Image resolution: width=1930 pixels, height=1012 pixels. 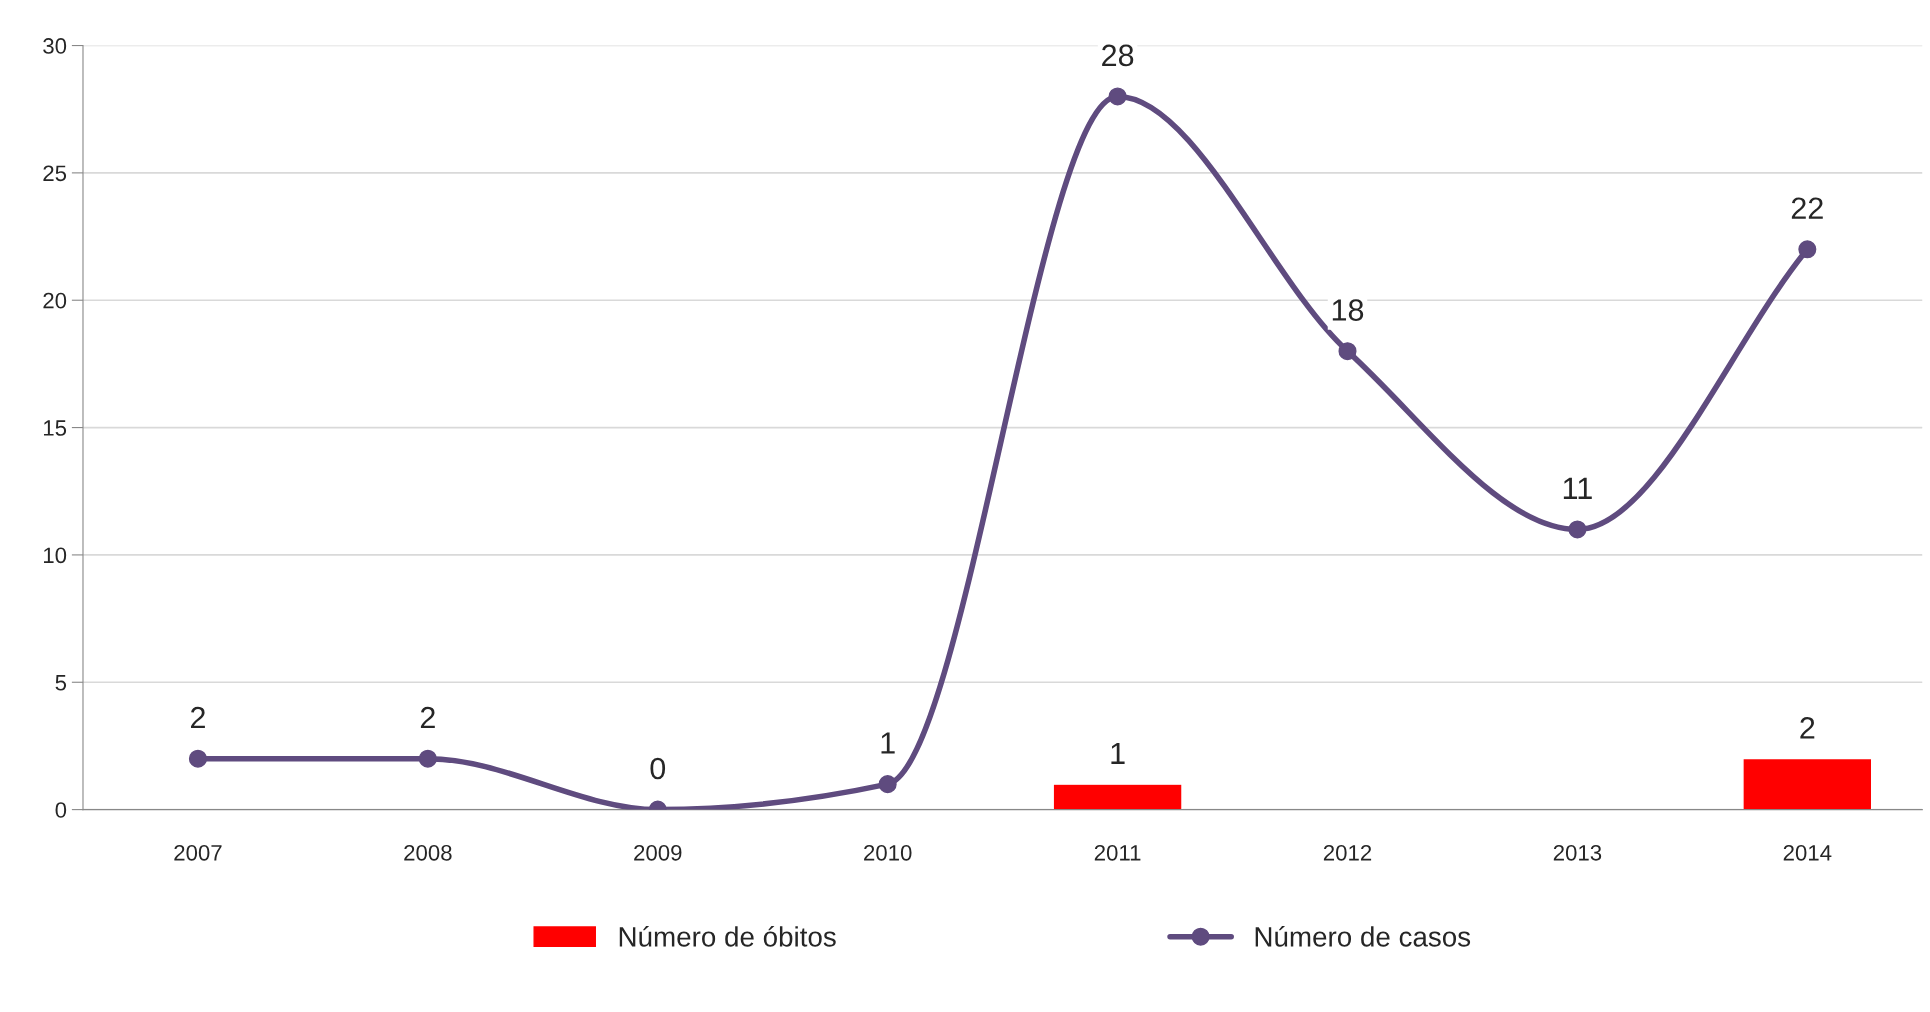 I want to click on data-label: 11, so click(x=1577, y=488).